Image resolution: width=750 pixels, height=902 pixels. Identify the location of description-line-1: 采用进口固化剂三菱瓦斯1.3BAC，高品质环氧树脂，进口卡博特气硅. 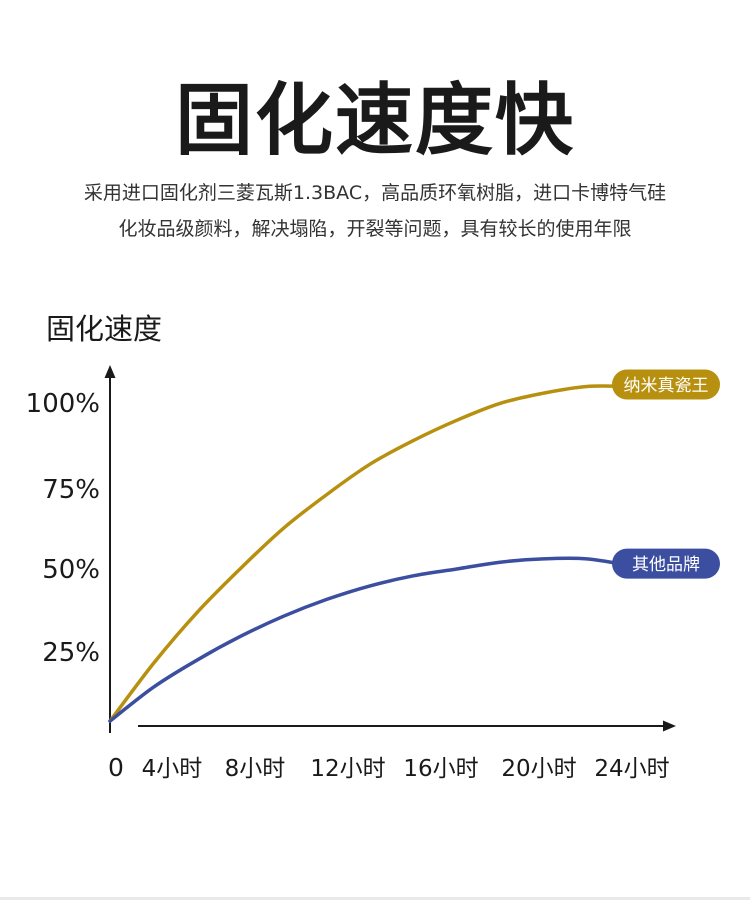
(375, 193).